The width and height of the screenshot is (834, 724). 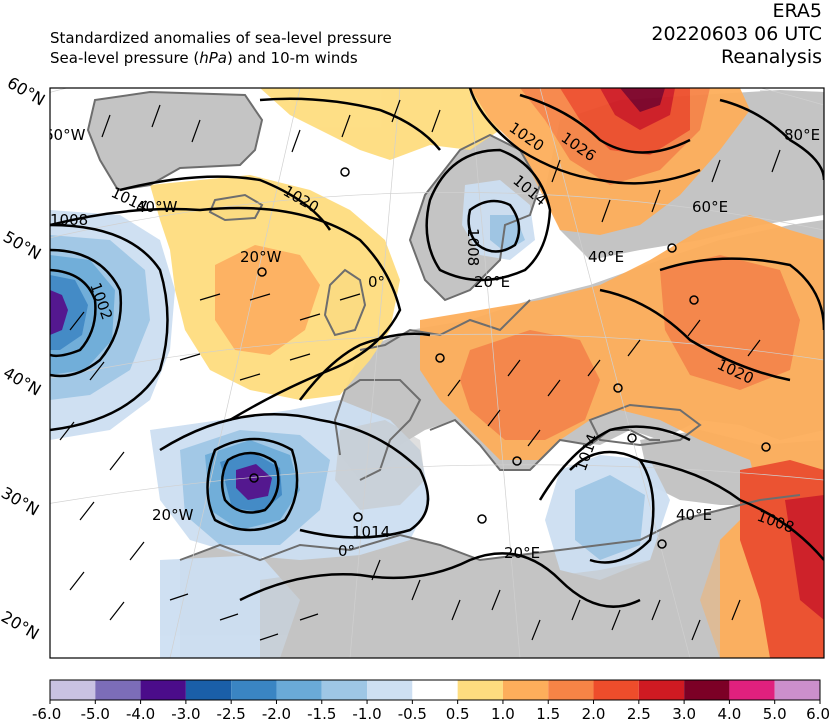 I want to click on colorbar-tick-label: -4.0, so click(x=140, y=714).